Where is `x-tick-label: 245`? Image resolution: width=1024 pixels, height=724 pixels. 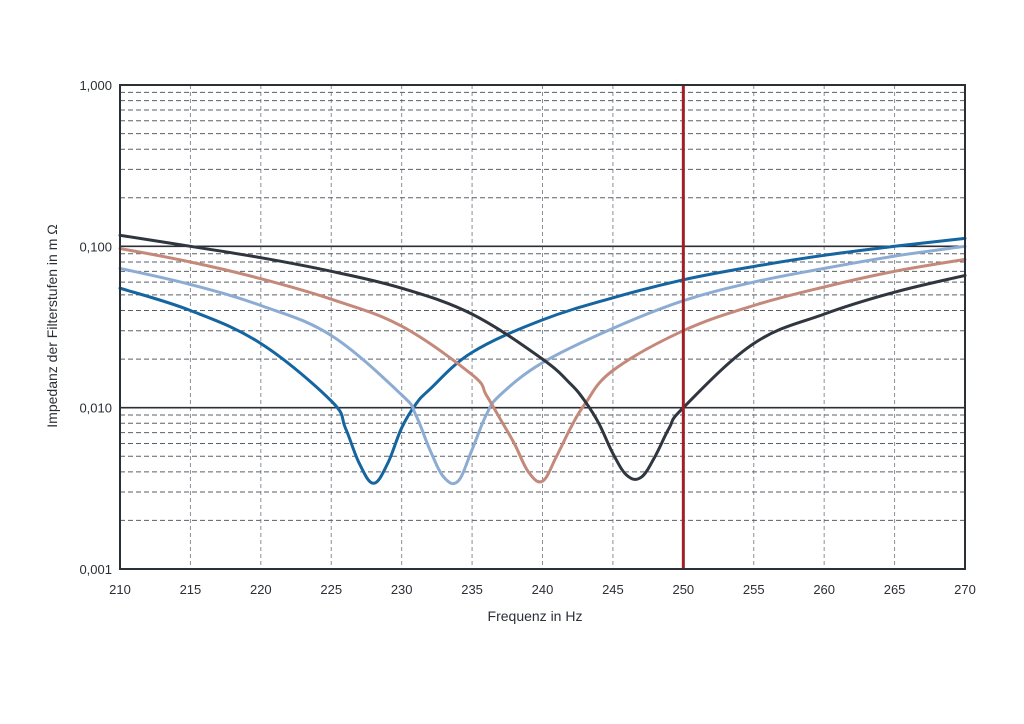 x-tick-label: 245 is located at coordinates (613, 589).